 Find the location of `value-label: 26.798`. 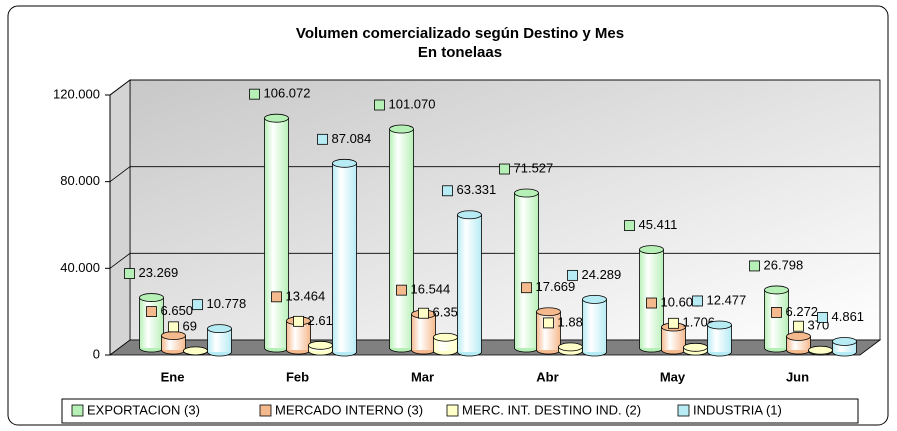

value-label: 26.798 is located at coordinates (784, 264).